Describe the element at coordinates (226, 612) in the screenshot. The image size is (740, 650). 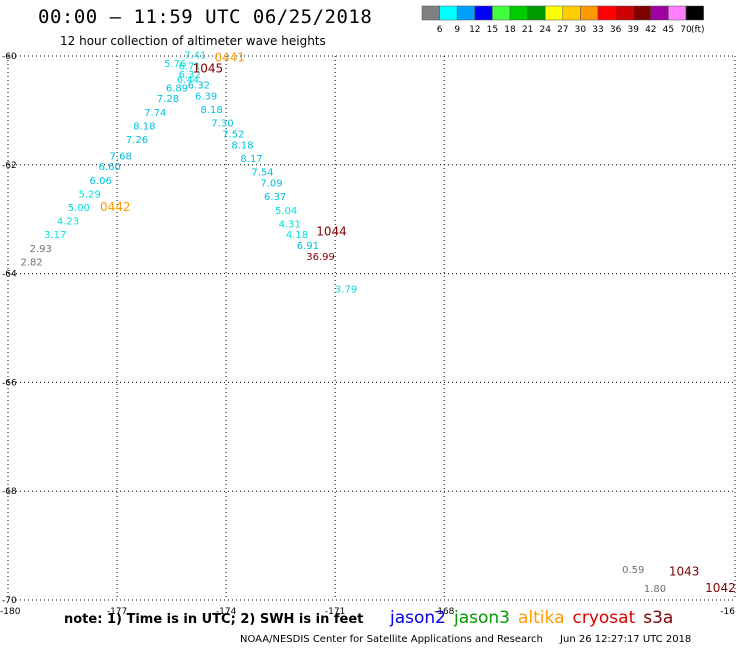
I see `longitude-tick-label: -174` at that location.